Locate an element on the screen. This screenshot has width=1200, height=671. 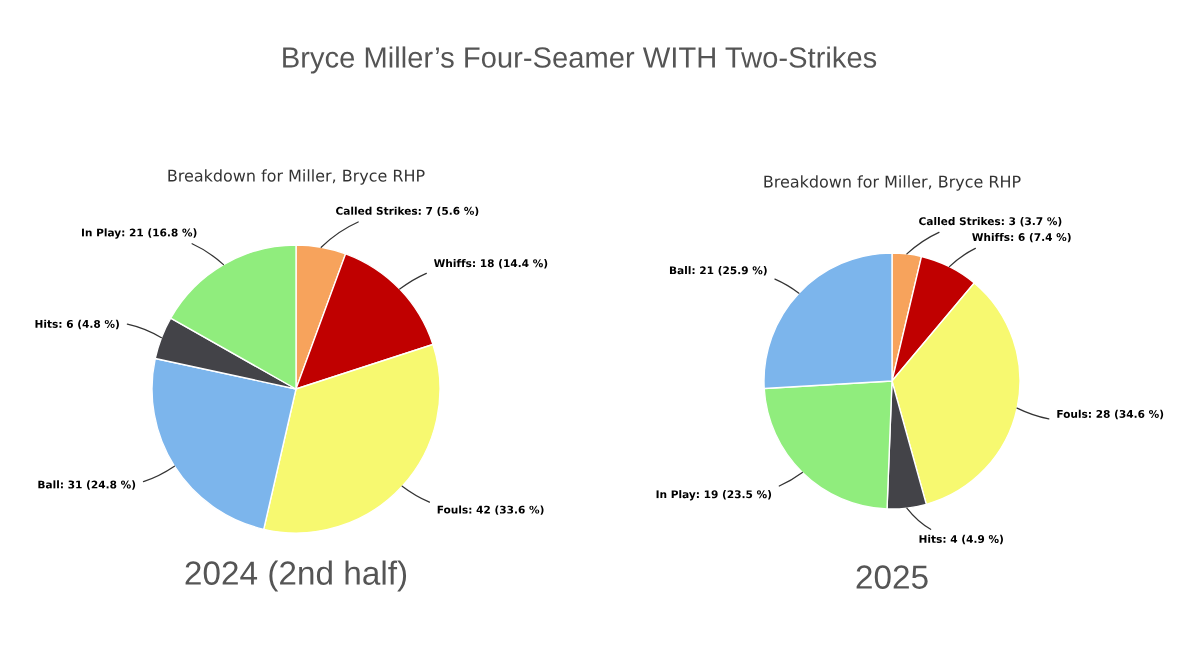
chart-title: Bryce Miller’s Four-Seamer WITH Two-Strikes is located at coordinates (580, 60).